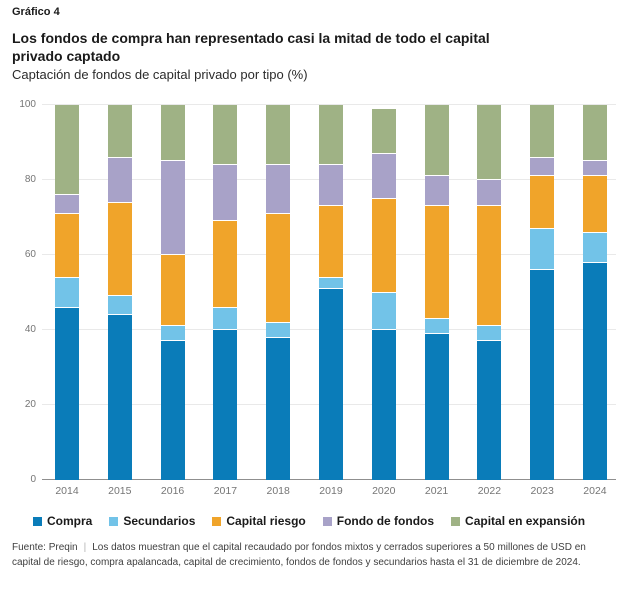  I want to click on segment-capital-riesgo-2016, so click(172, 291).